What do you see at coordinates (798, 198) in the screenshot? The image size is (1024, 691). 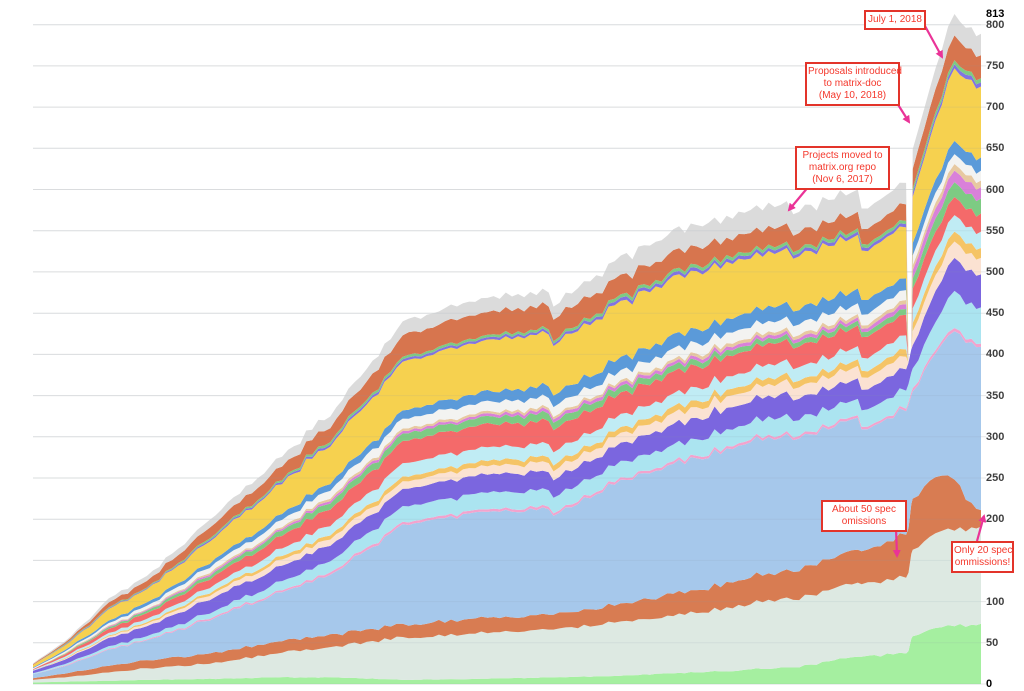 I see `annotation-arrow-projects-moved` at bounding box center [798, 198].